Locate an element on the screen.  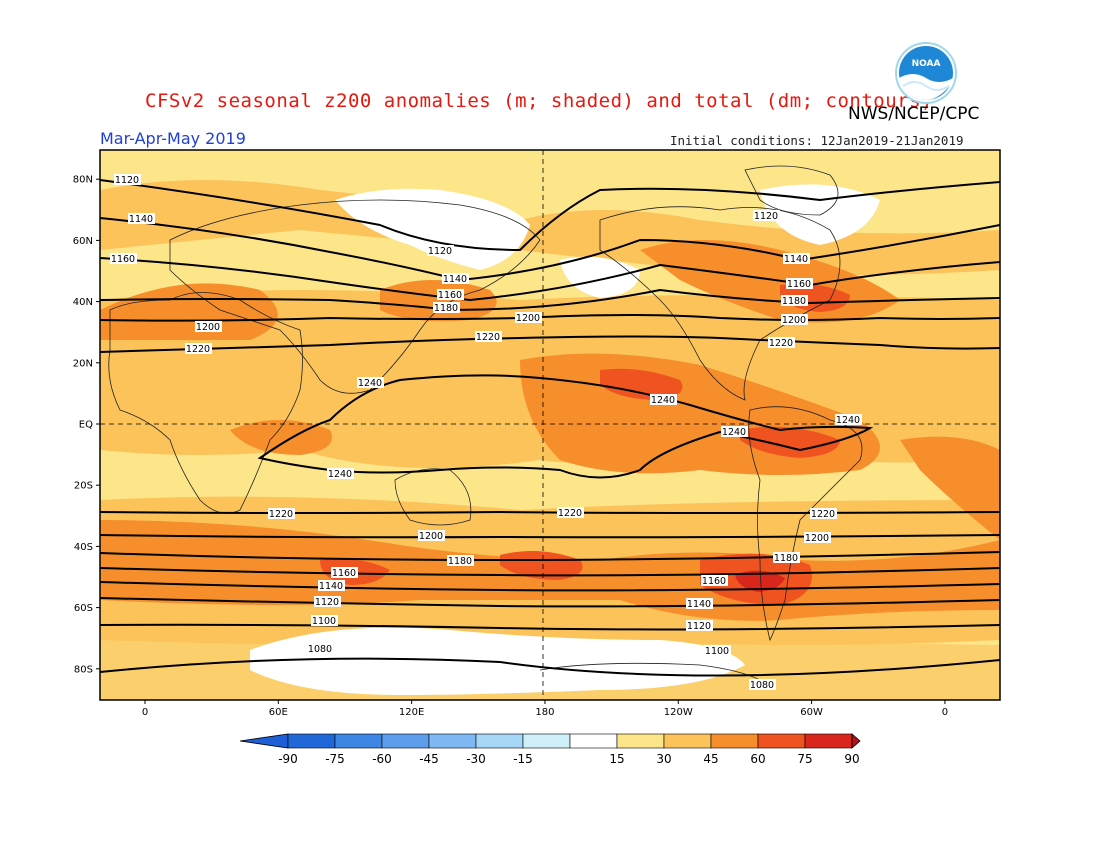
contour-1180-south is located at coordinates (550, 556).